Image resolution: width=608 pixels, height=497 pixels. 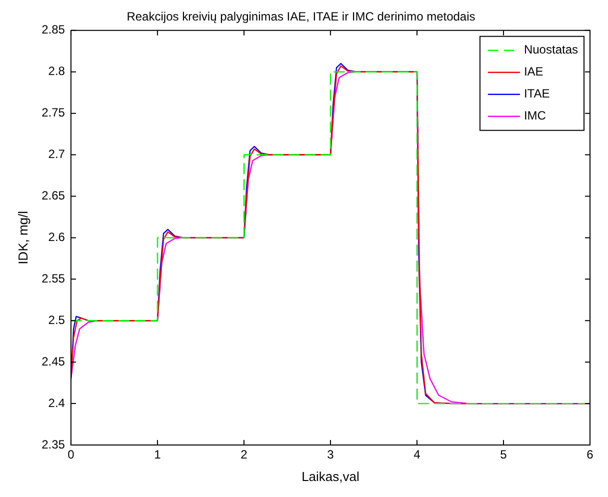 What do you see at coordinates (54, 195) in the screenshot?
I see `y-tick-label: 2.65` at bounding box center [54, 195].